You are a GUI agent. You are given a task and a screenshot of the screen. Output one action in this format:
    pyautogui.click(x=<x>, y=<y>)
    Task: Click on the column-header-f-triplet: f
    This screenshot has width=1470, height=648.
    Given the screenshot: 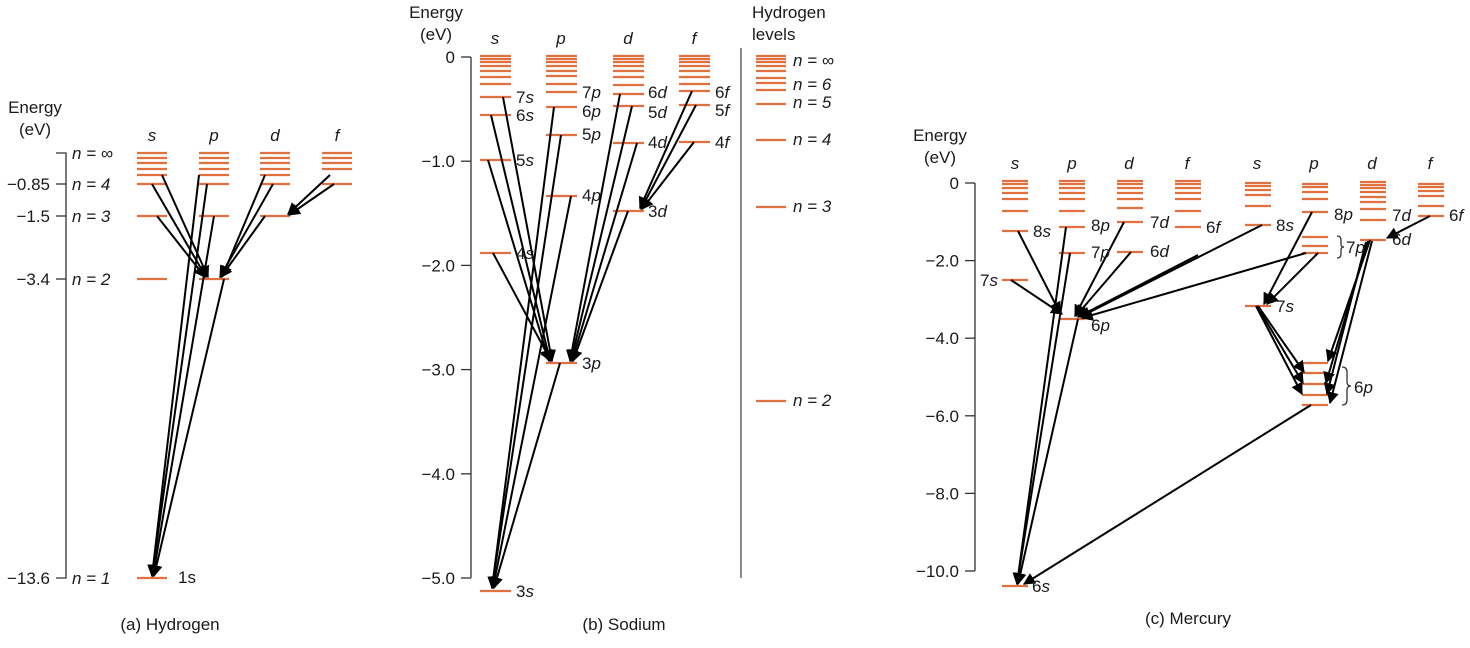 What is the action you would take?
    pyautogui.click(x=1431, y=163)
    